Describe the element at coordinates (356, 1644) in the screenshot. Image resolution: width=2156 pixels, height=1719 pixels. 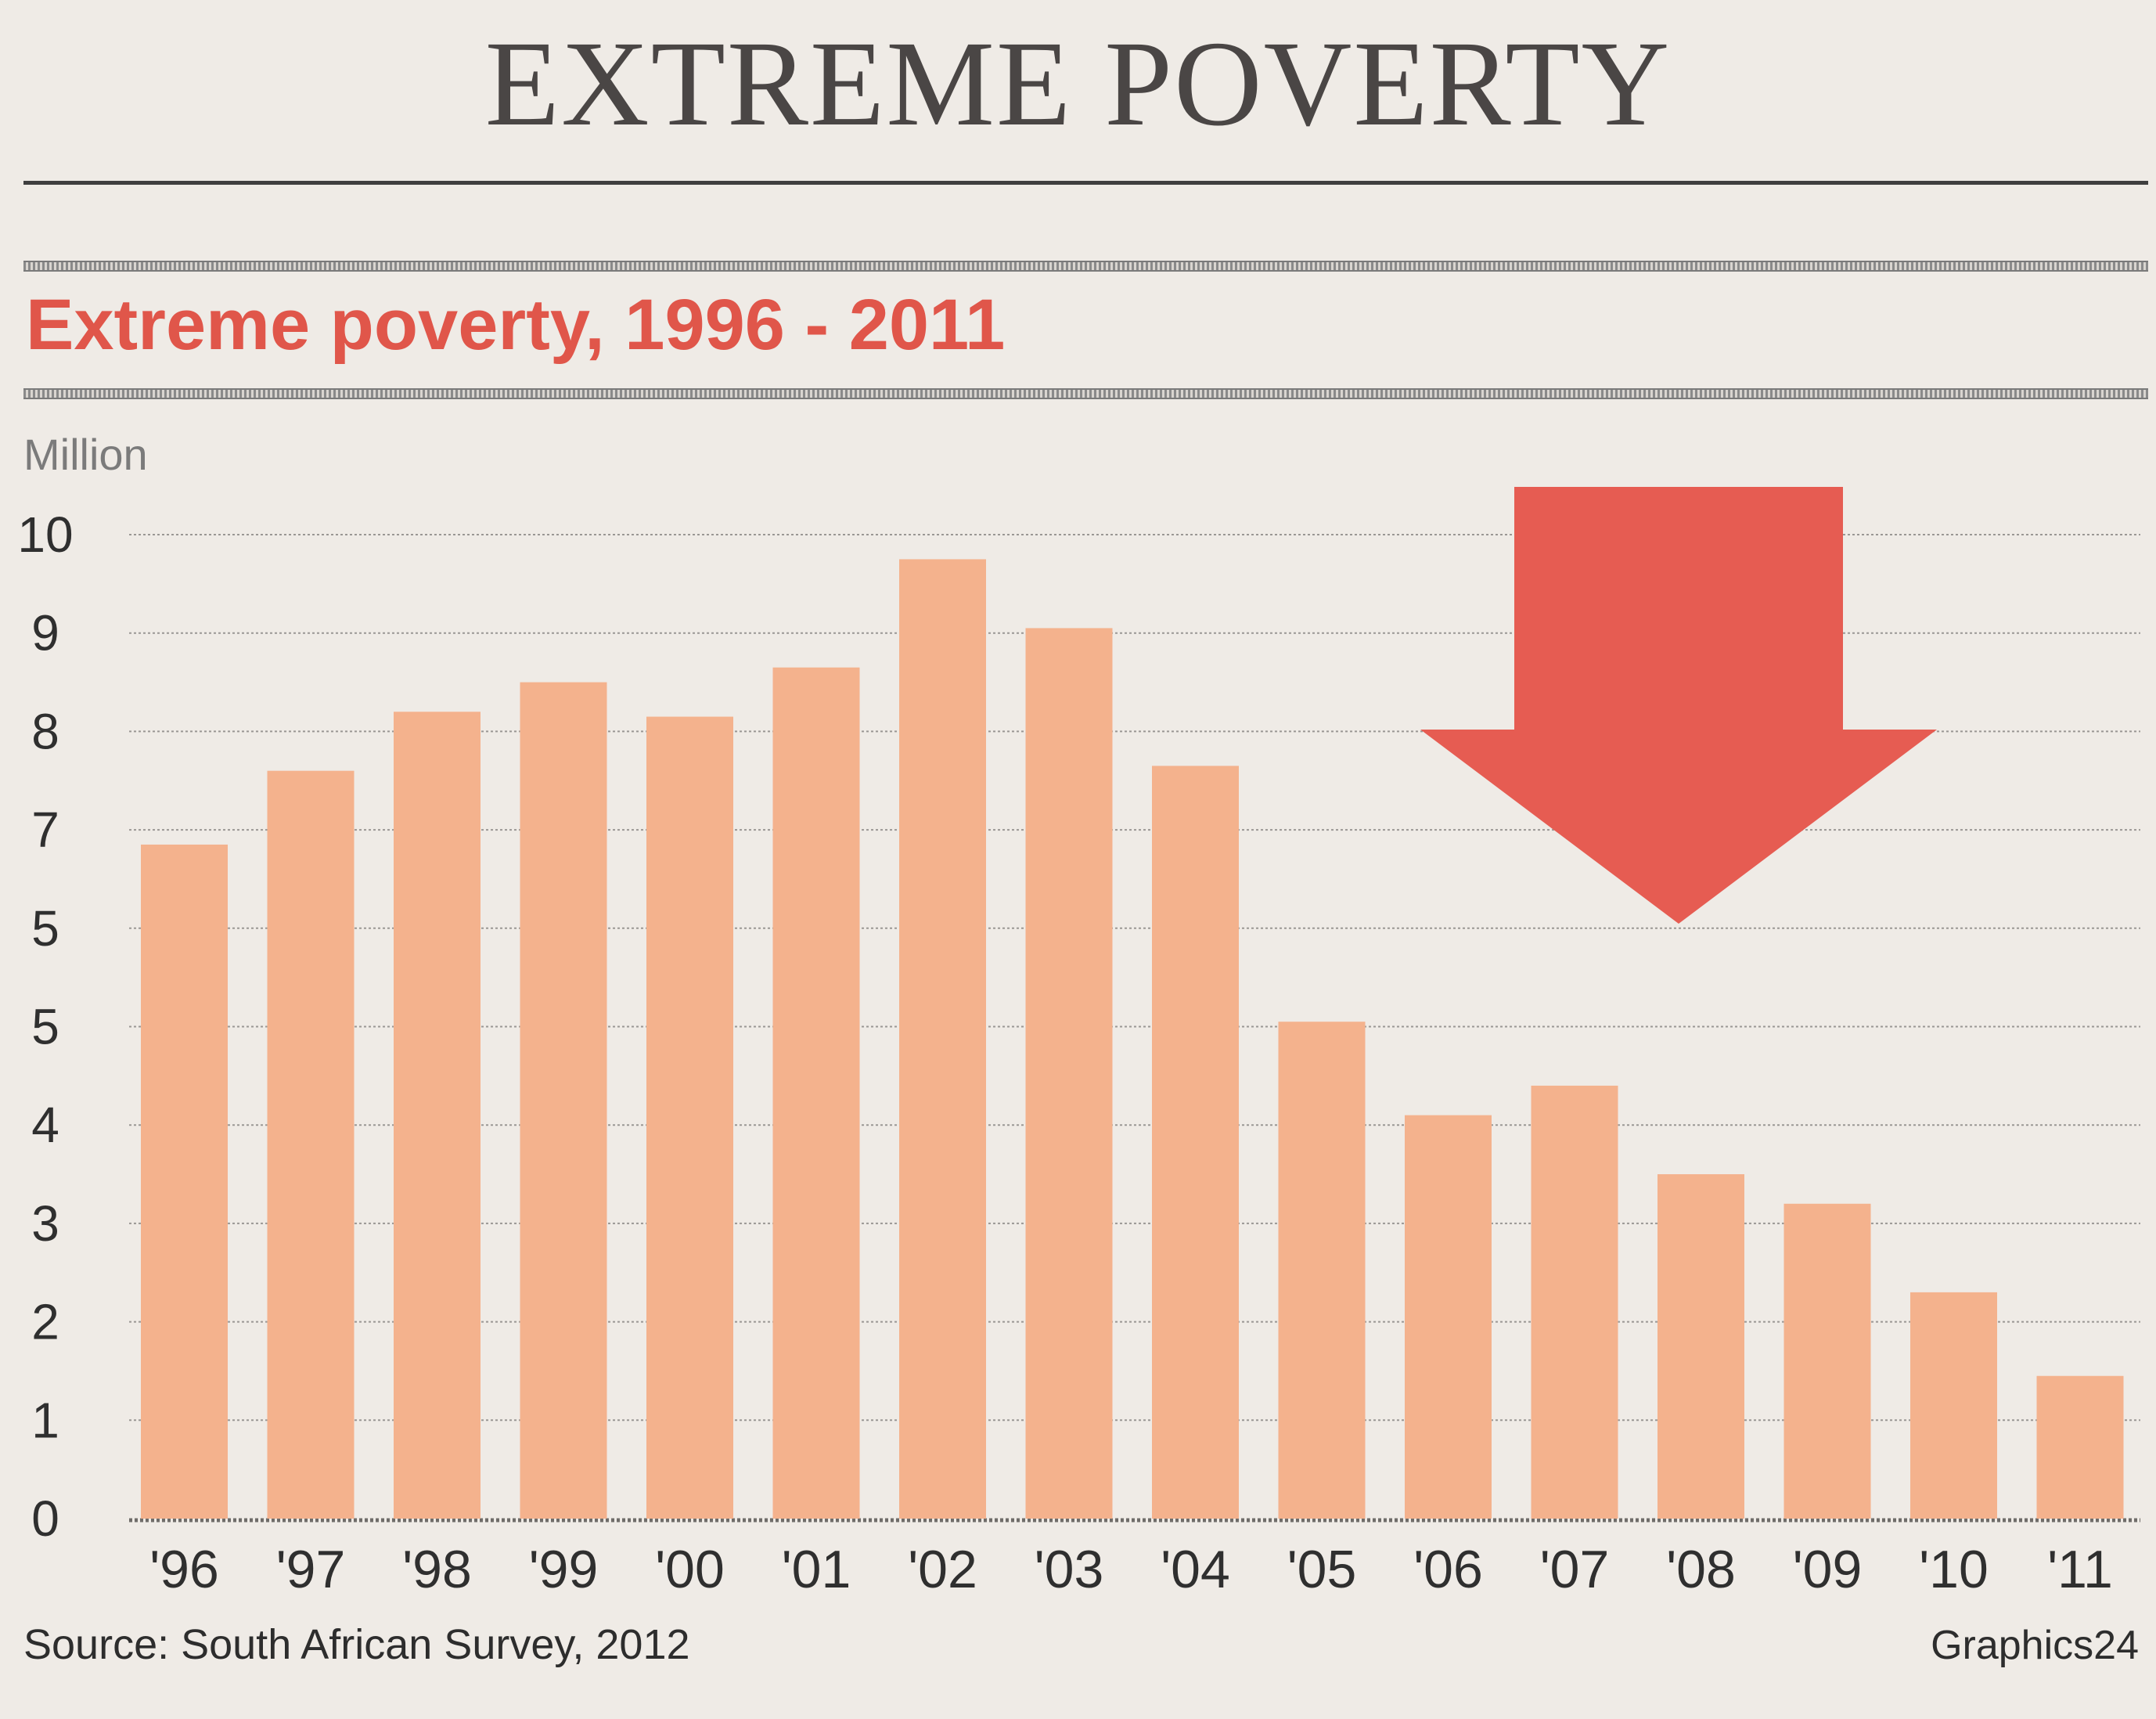
I see `source-note: Source: South African Survey, 2012` at that location.